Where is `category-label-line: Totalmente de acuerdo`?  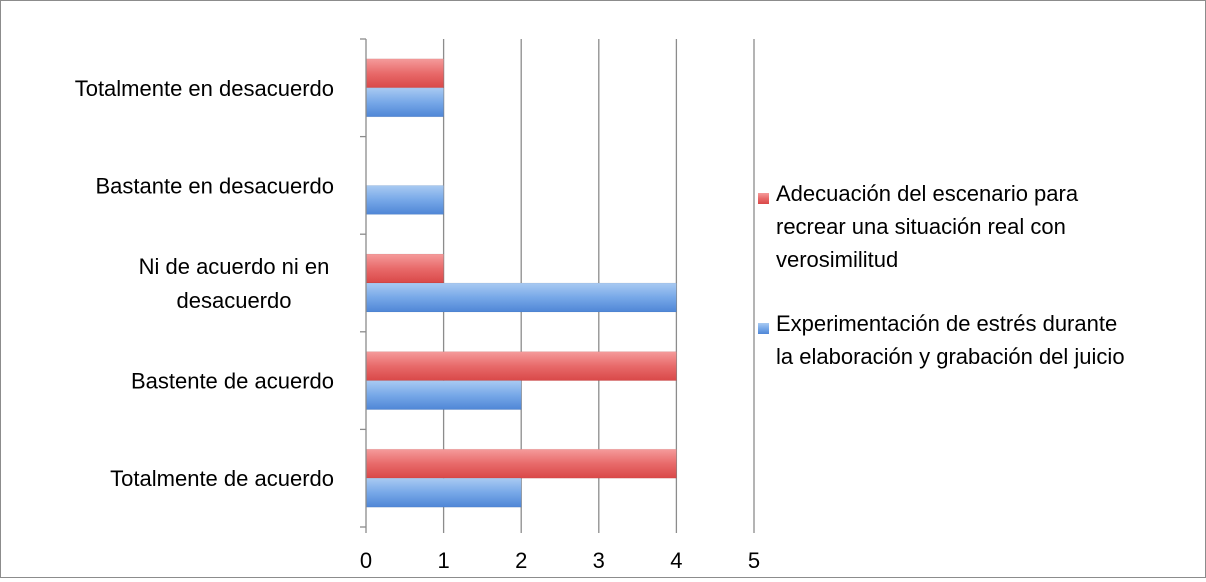
category-label-line: Totalmente de acuerdo is located at coordinates (222, 478).